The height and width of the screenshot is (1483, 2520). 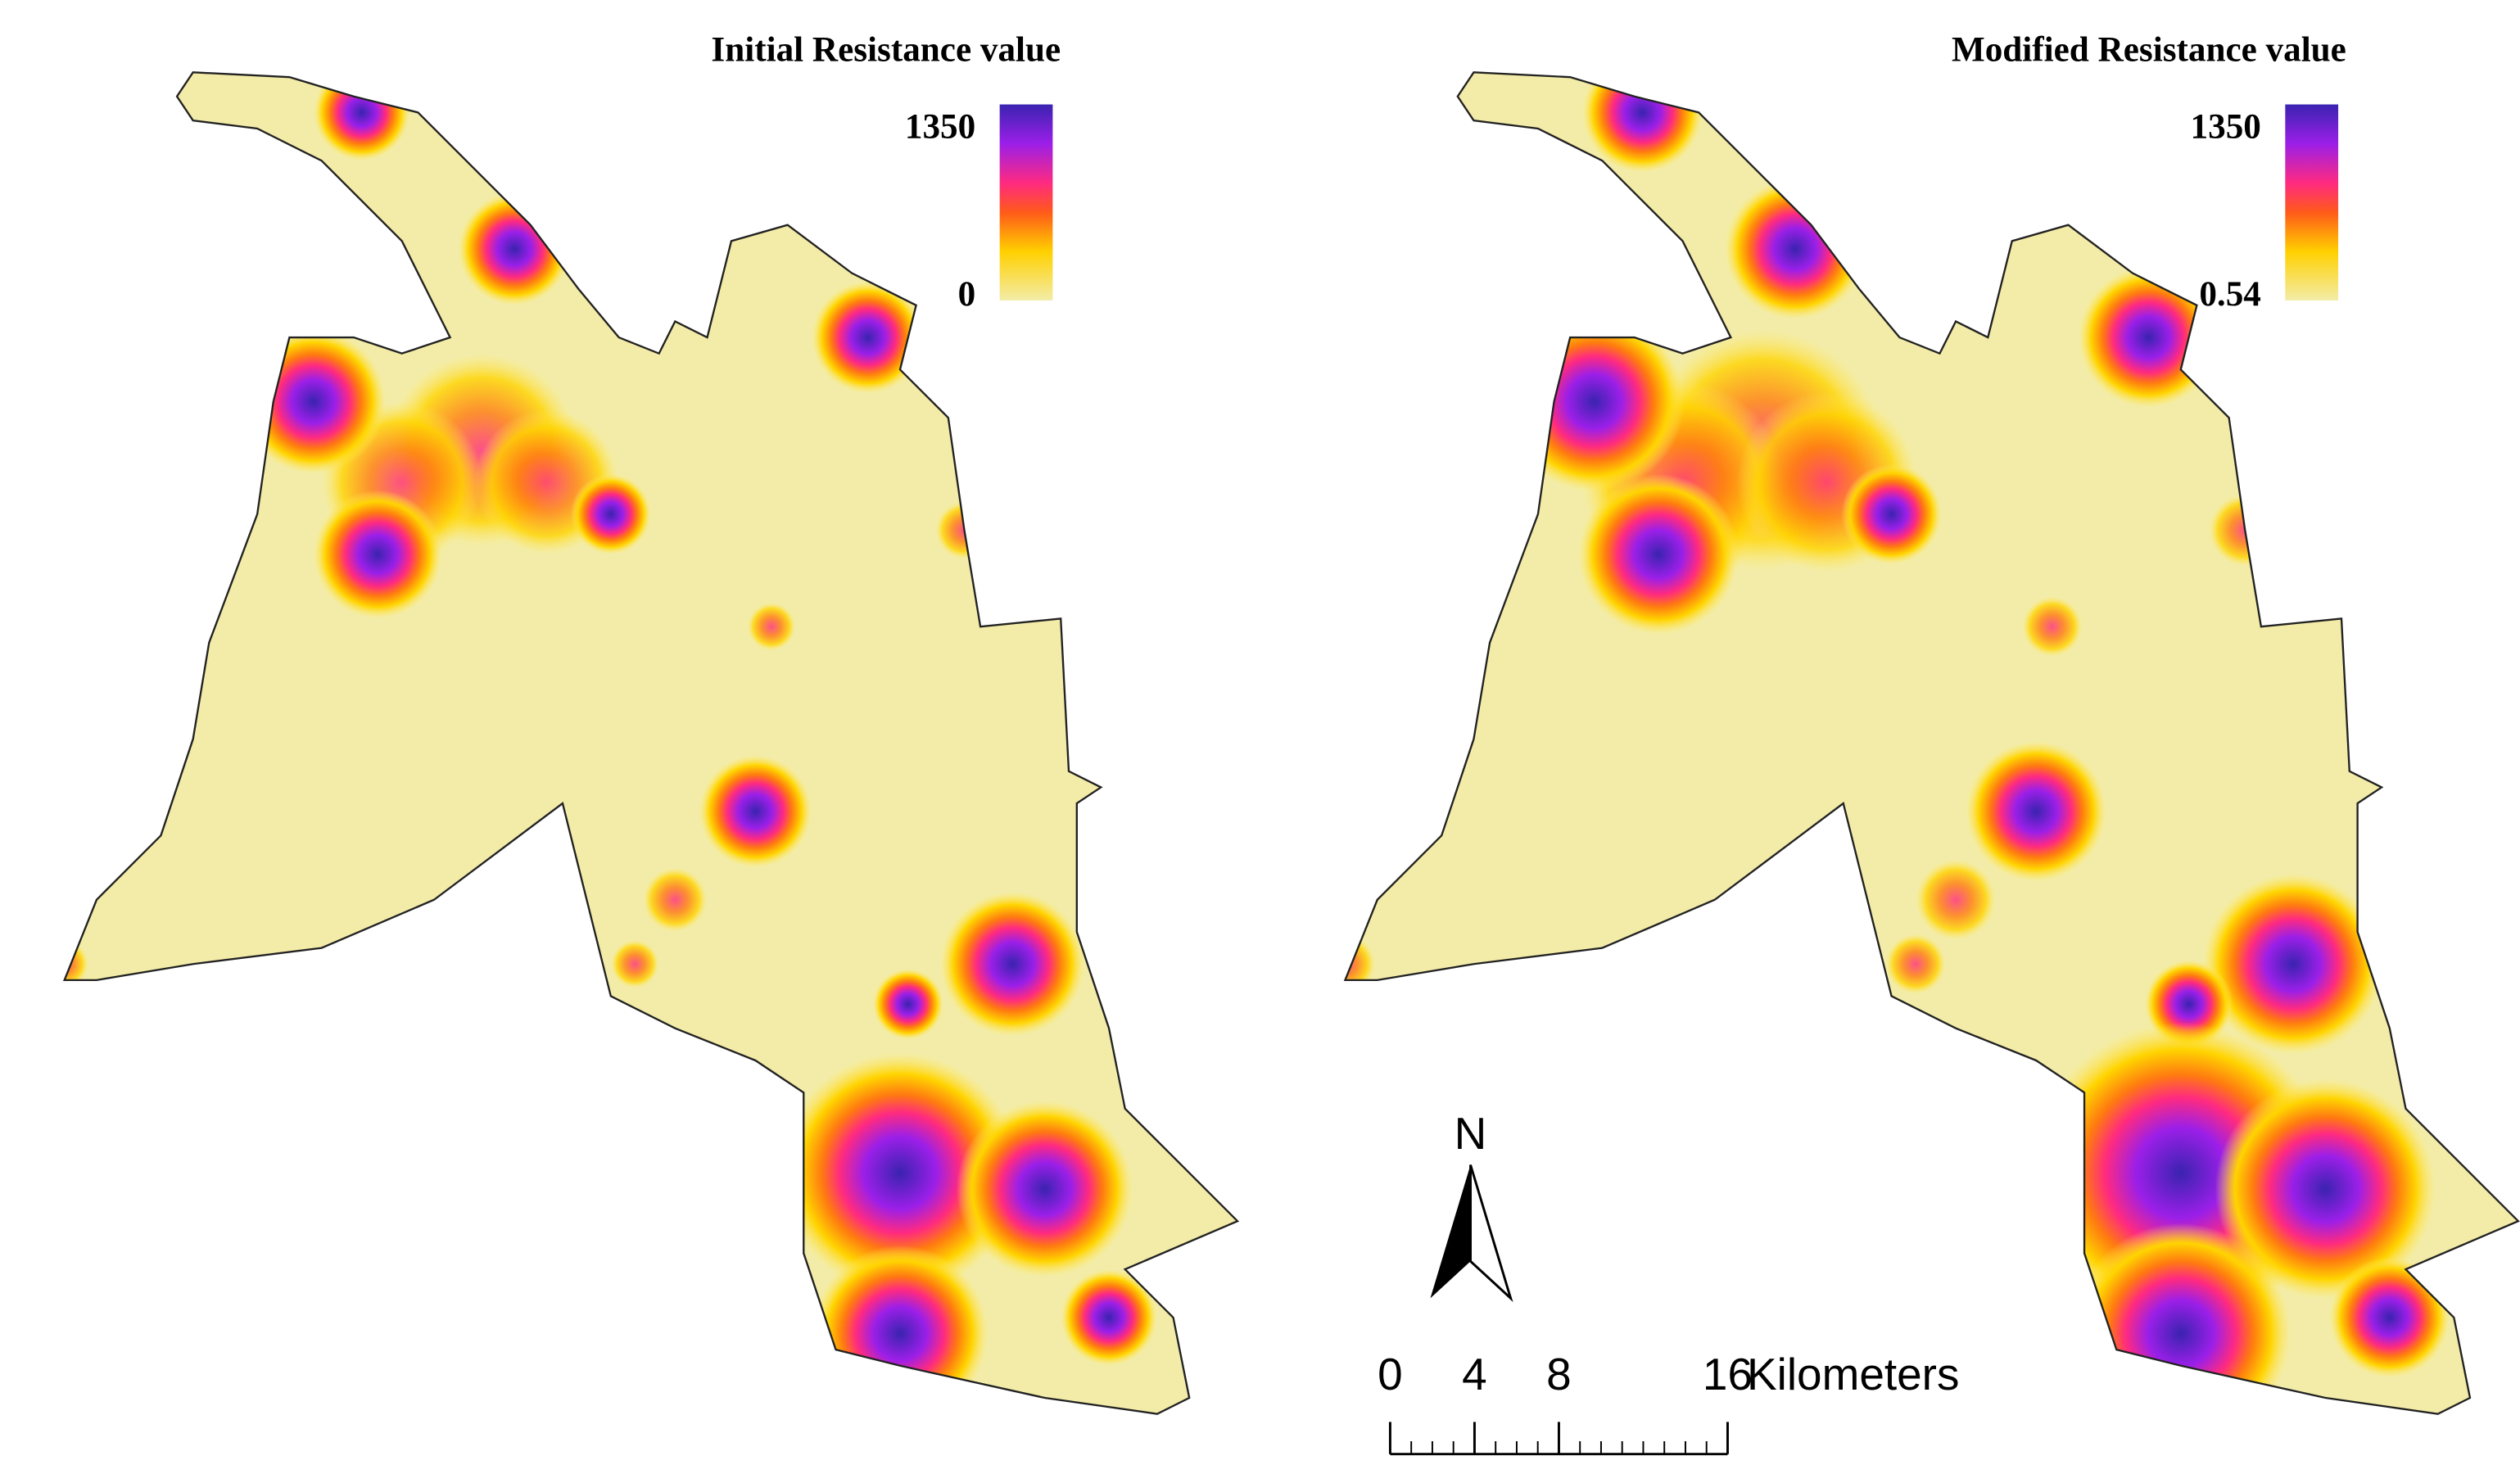 I want to click on scale-label: 16, so click(x=1728, y=1374).